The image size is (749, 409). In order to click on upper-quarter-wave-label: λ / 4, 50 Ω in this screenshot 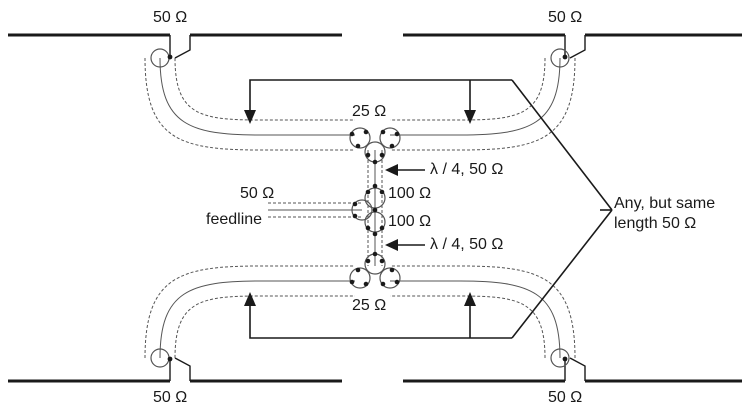, I will do `click(467, 169)`.